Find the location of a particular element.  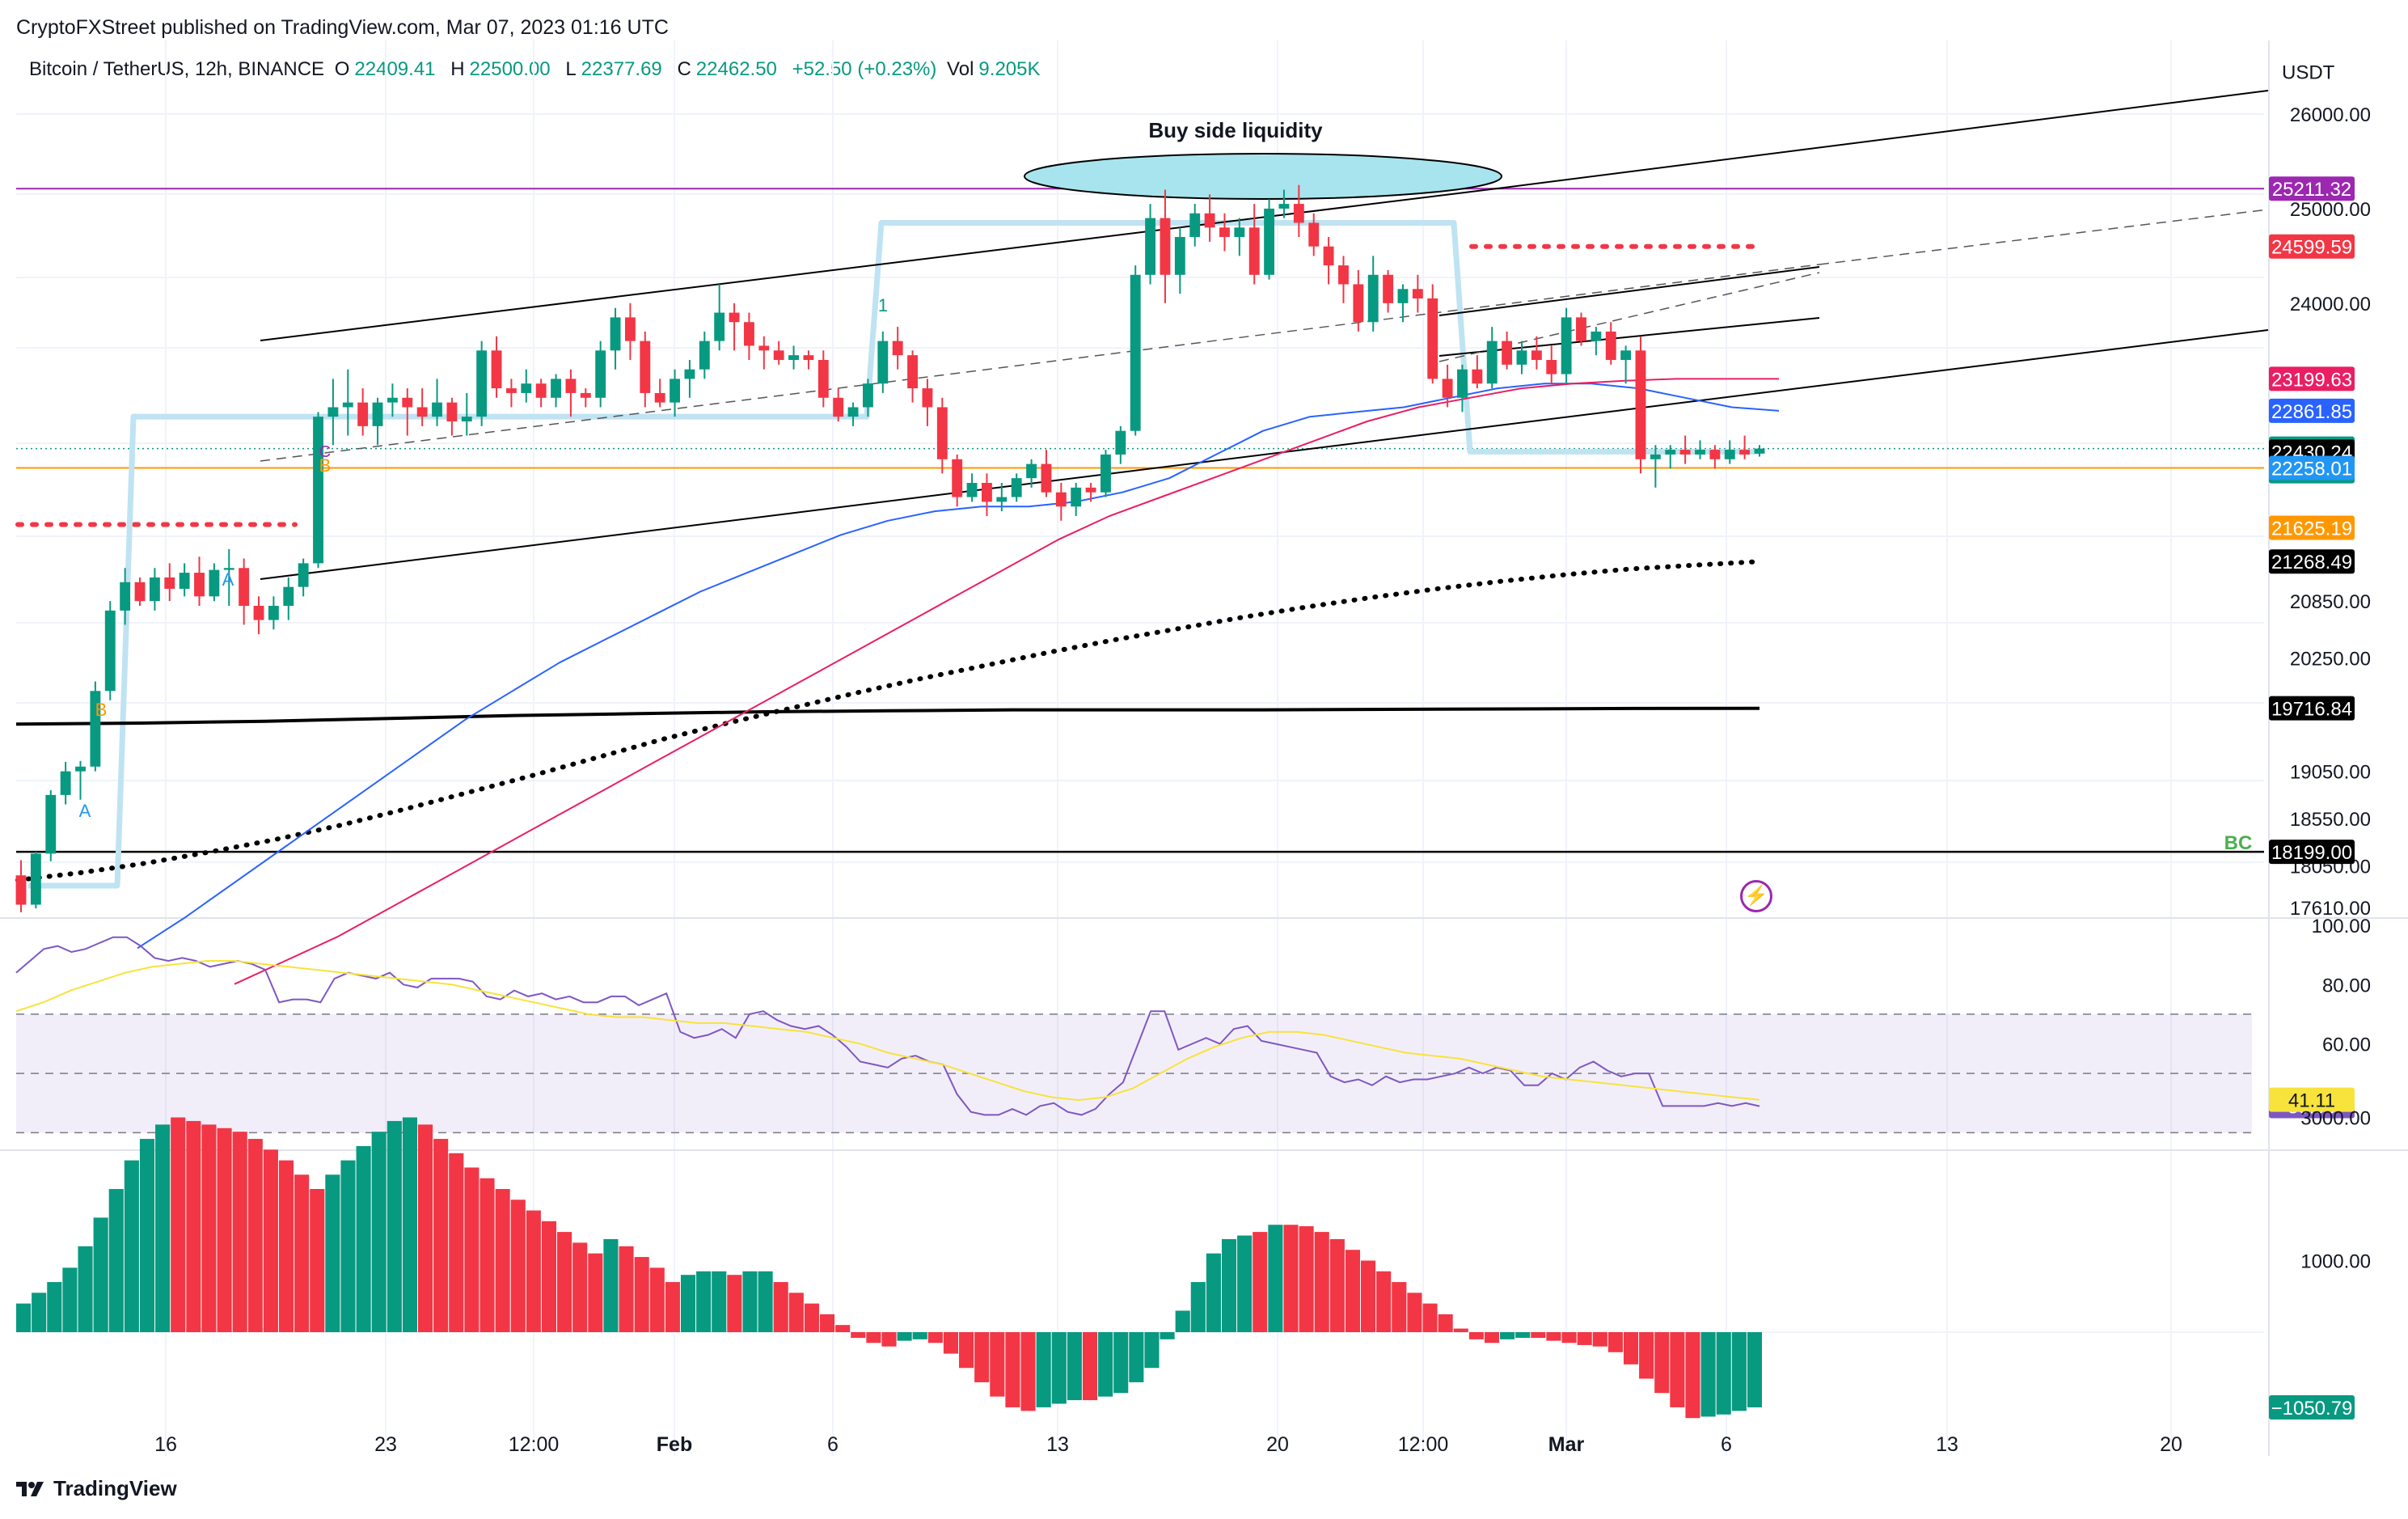

price-axis-tick: 20850.00 is located at coordinates (2330, 602).